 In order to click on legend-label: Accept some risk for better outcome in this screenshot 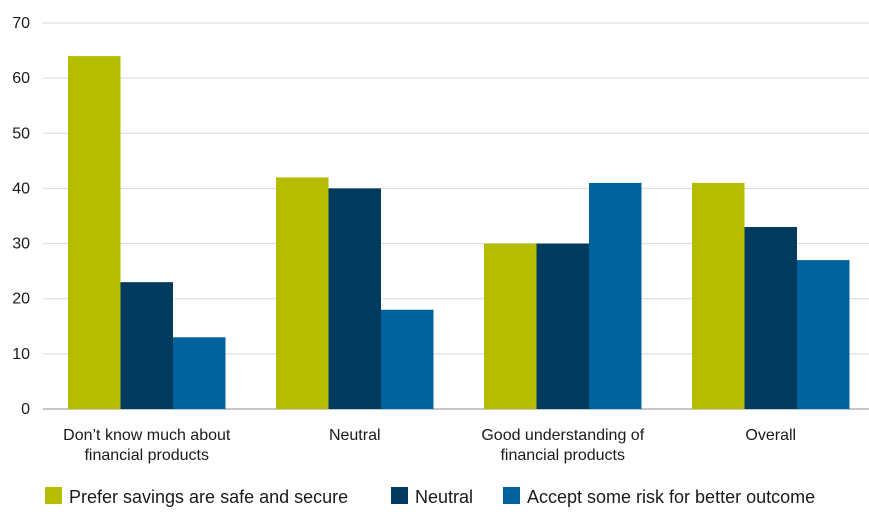, I will do `click(671, 497)`.